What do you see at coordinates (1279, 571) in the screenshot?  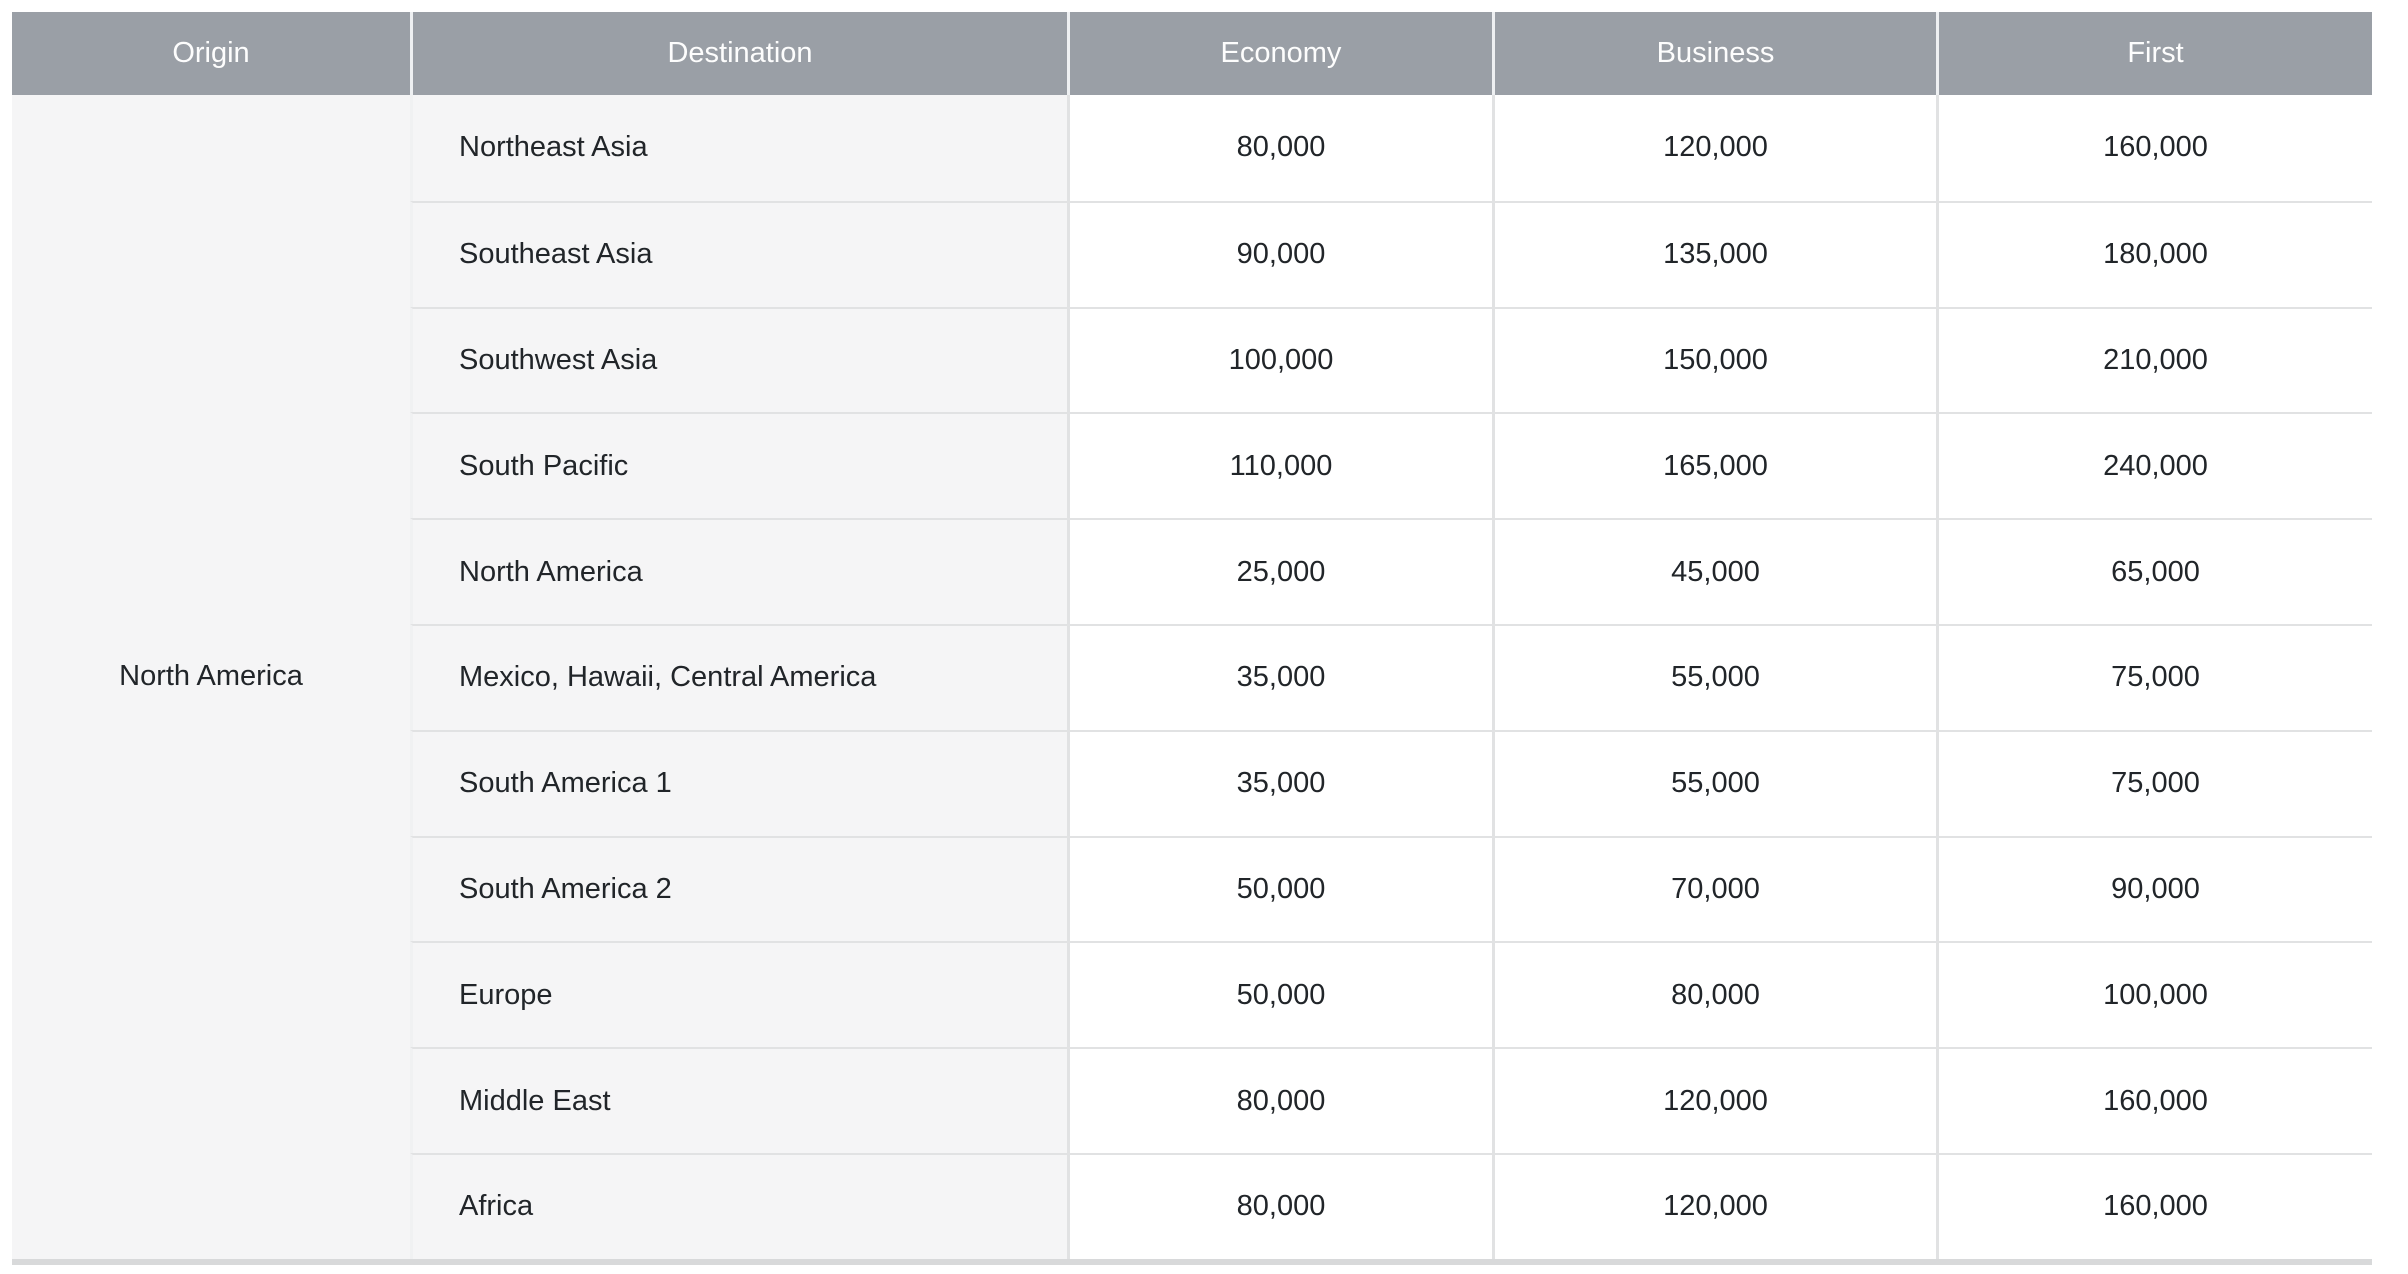 I see `economy-cell: 25,000` at bounding box center [1279, 571].